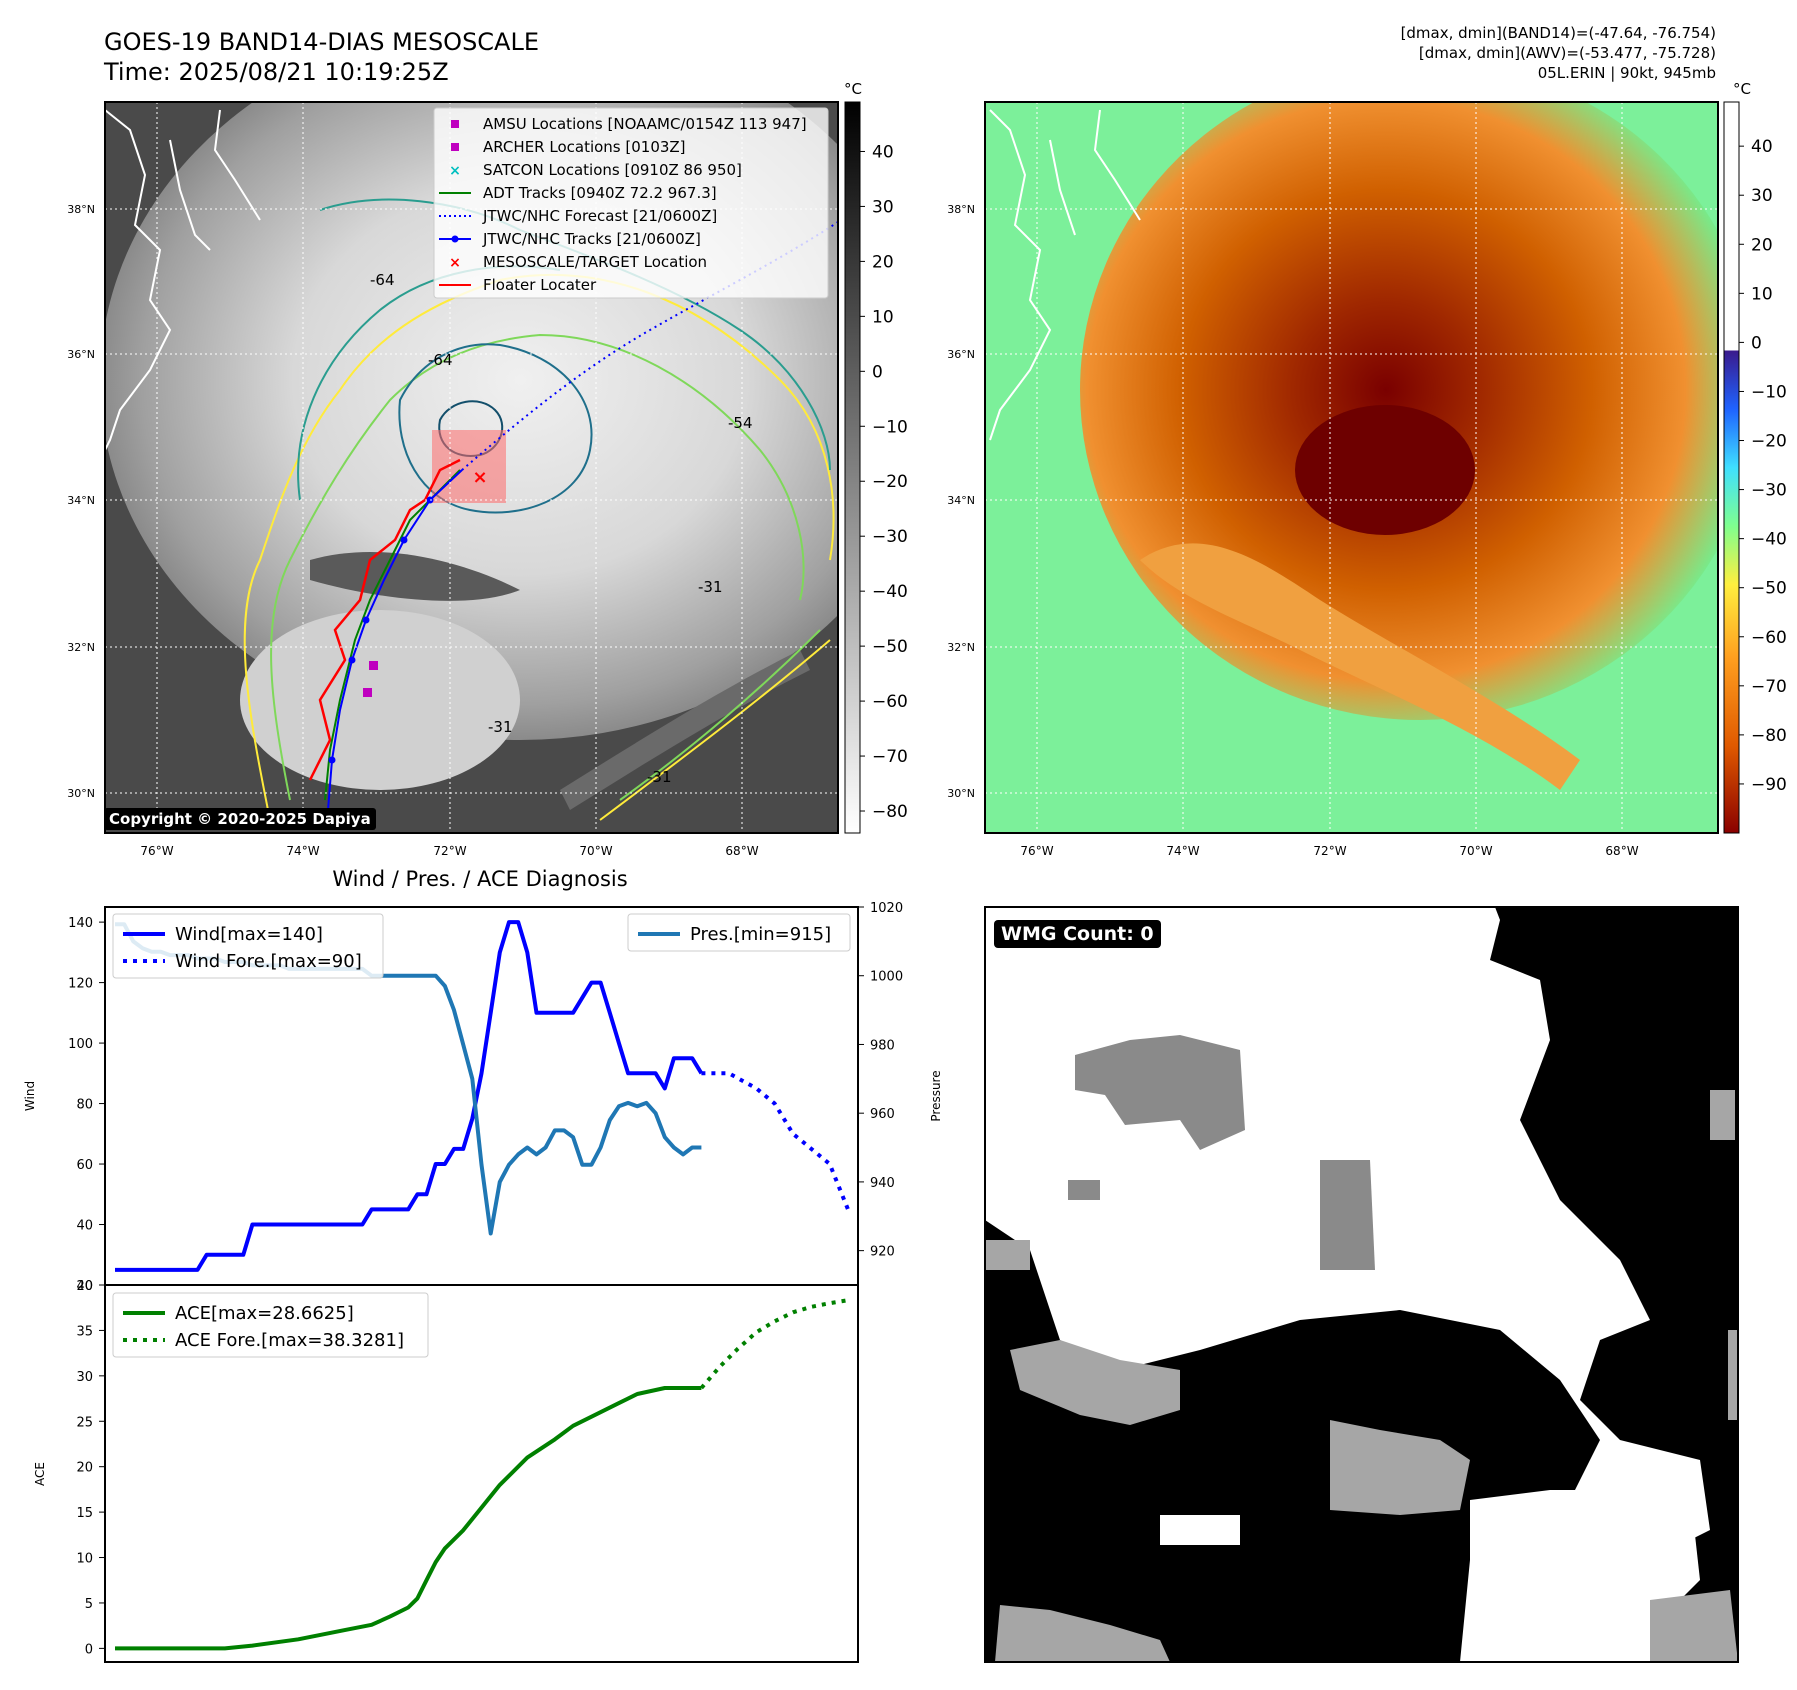 This screenshot has height=1690, width=1797. What do you see at coordinates (156, 851) in the screenshot?
I see `lon-tick-label: 76°W` at bounding box center [156, 851].